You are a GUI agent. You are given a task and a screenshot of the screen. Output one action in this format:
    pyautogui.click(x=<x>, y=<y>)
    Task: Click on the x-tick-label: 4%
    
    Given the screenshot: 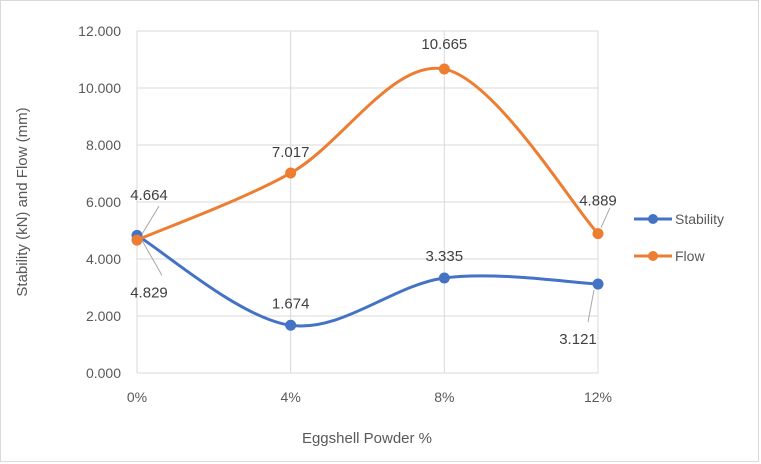 What is the action you would take?
    pyautogui.click(x=291, y=397)
    